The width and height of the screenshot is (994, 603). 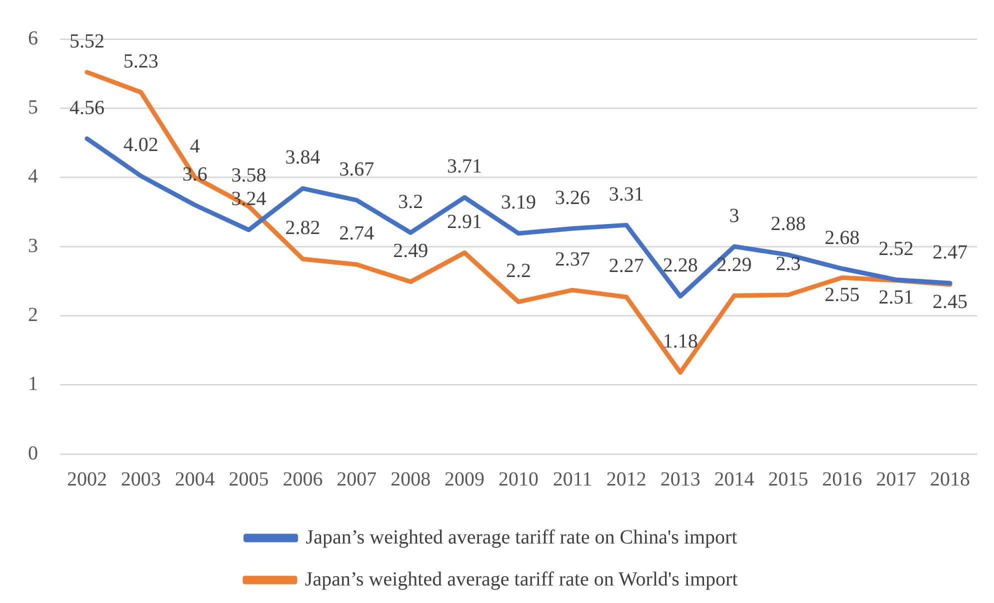 What do you see at coordinates (680, 341) in the screenshot?
I see `data-label: 1.18` at bounding box center [680, 341].